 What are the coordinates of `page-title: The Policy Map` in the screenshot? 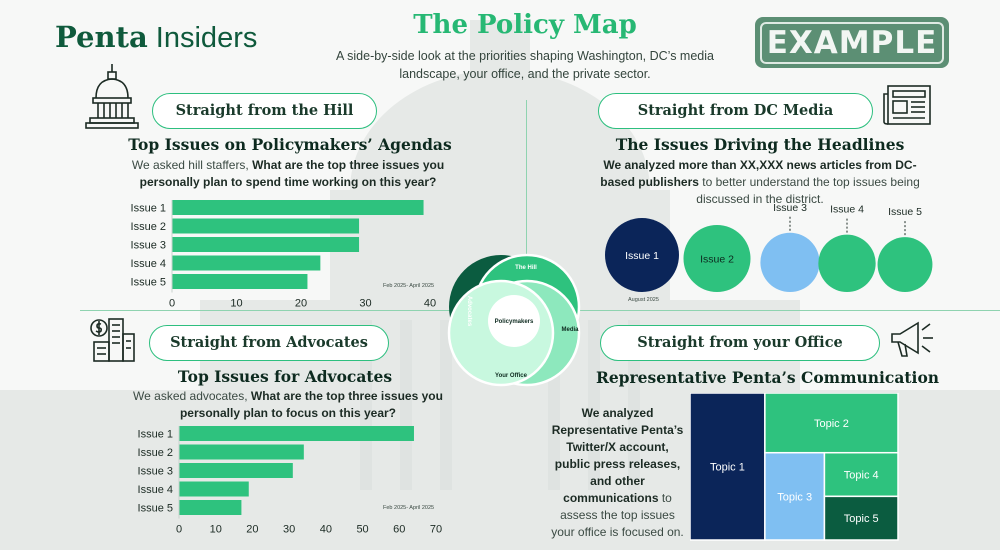 It's located at (525, 25).